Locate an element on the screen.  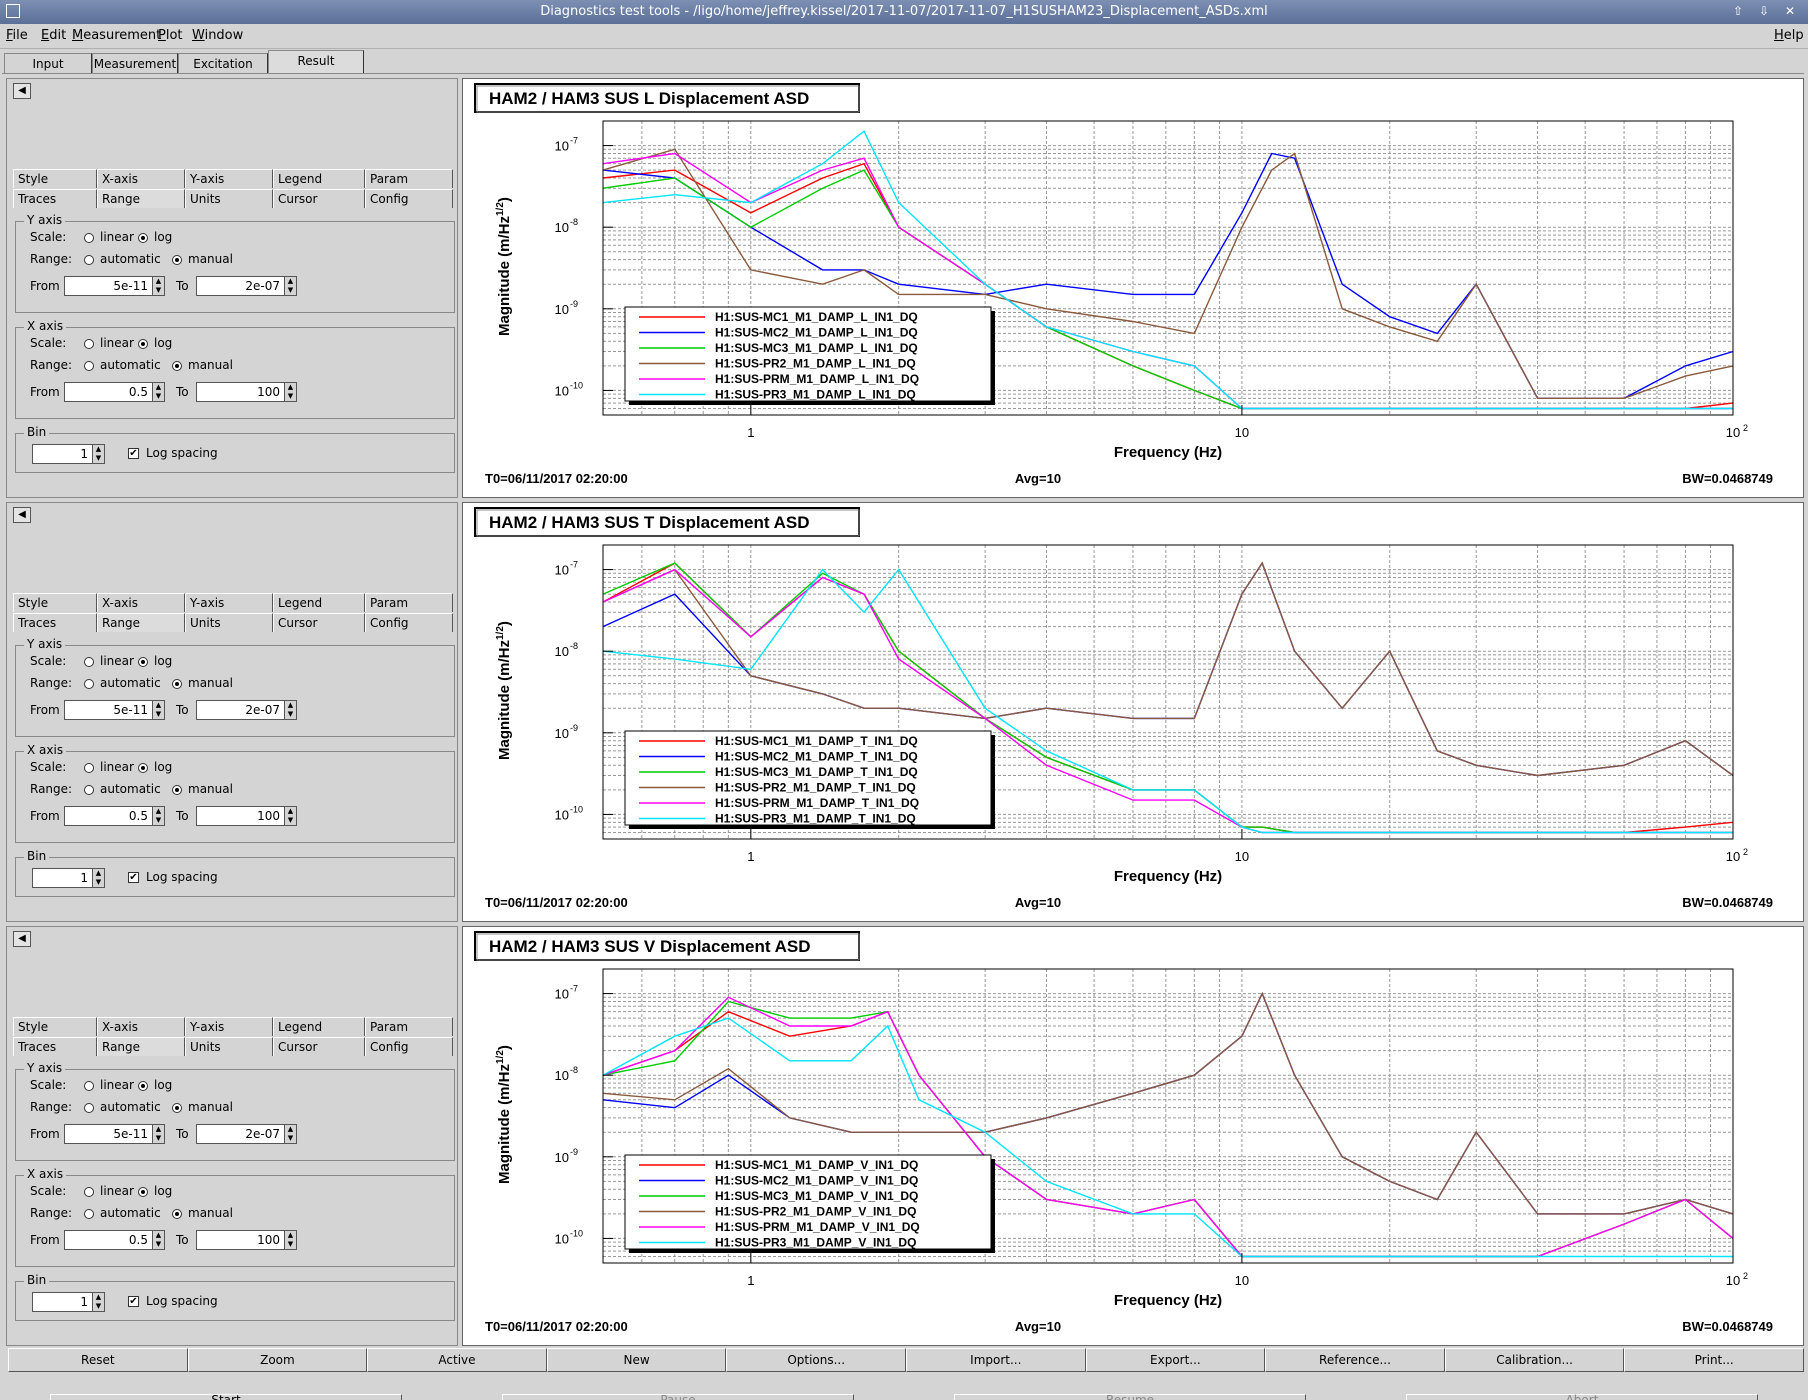
button-abort: Abort is located at coordinates (1582, 1397).